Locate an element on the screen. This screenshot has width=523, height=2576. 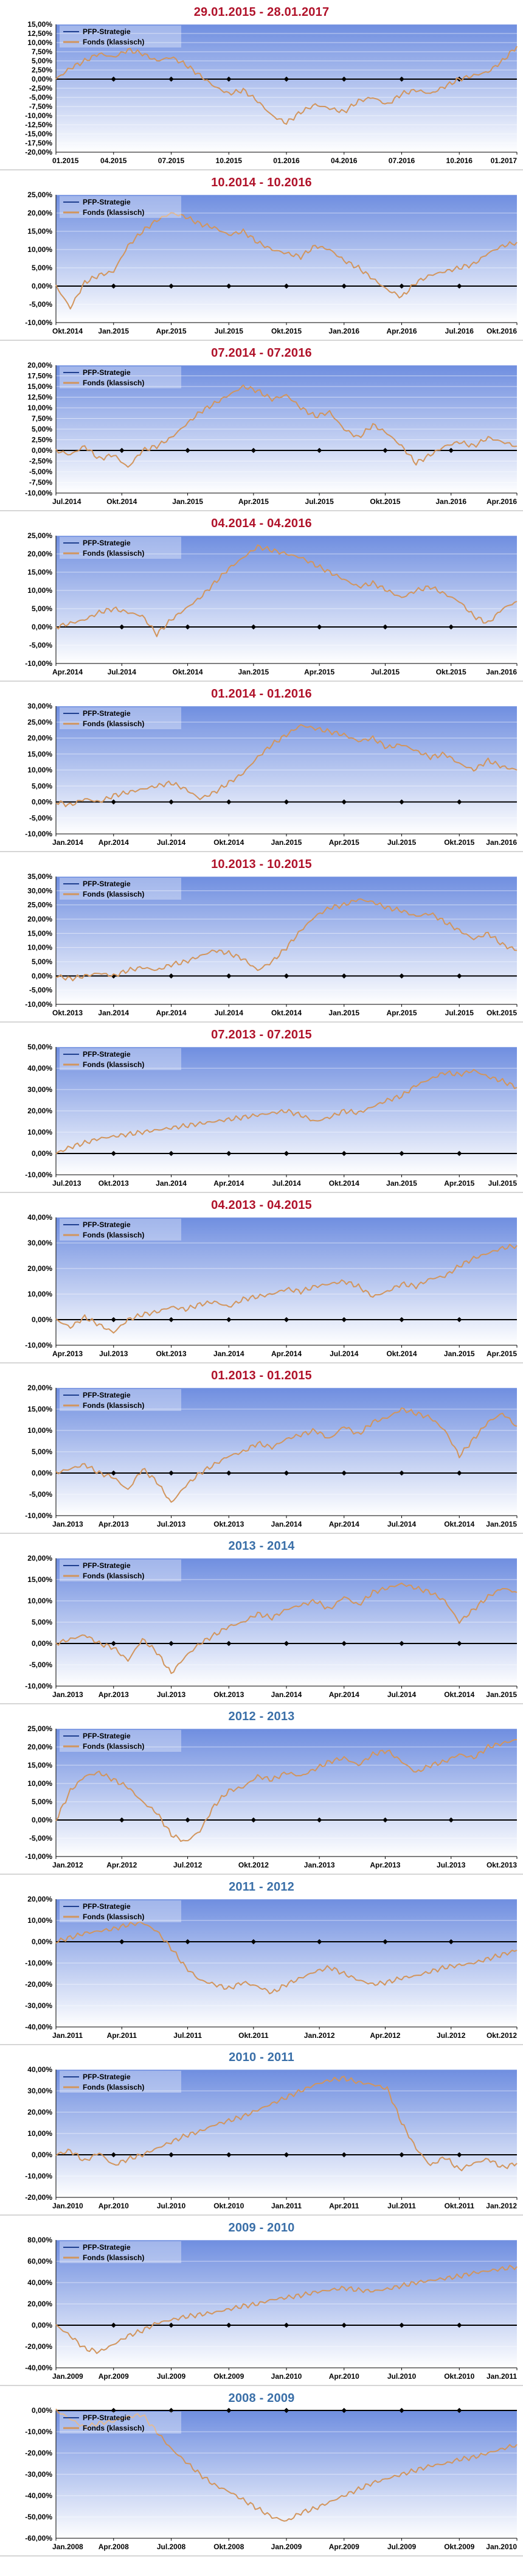
chart-title: 2011 - 2012 is located at coordinates (261, 1887).